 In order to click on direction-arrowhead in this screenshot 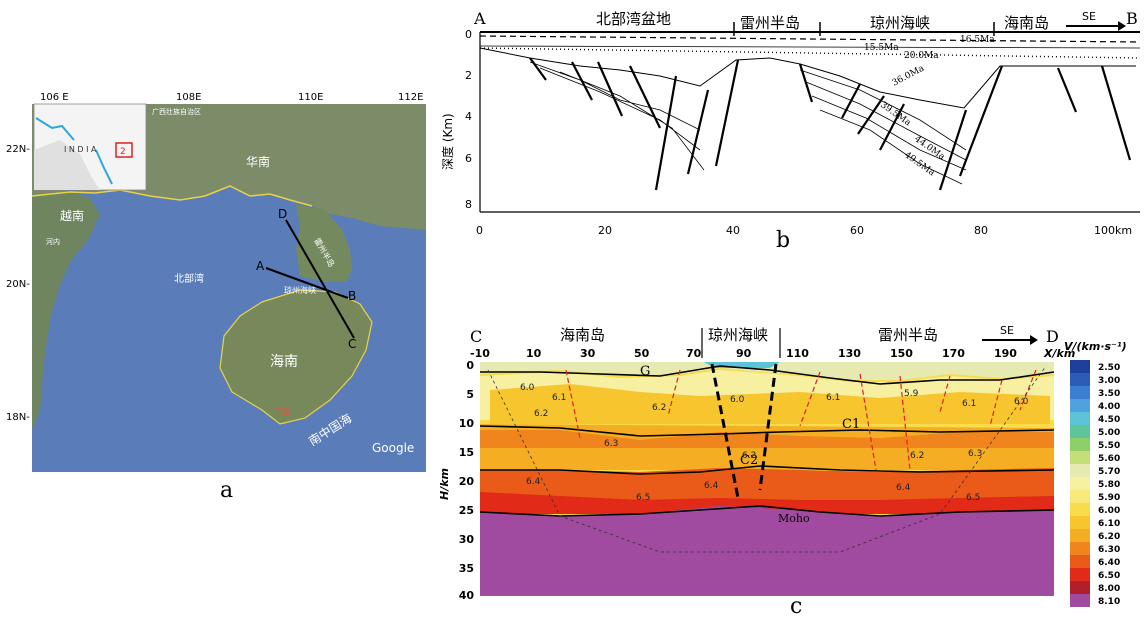, I will do `click(1122, 26)`.